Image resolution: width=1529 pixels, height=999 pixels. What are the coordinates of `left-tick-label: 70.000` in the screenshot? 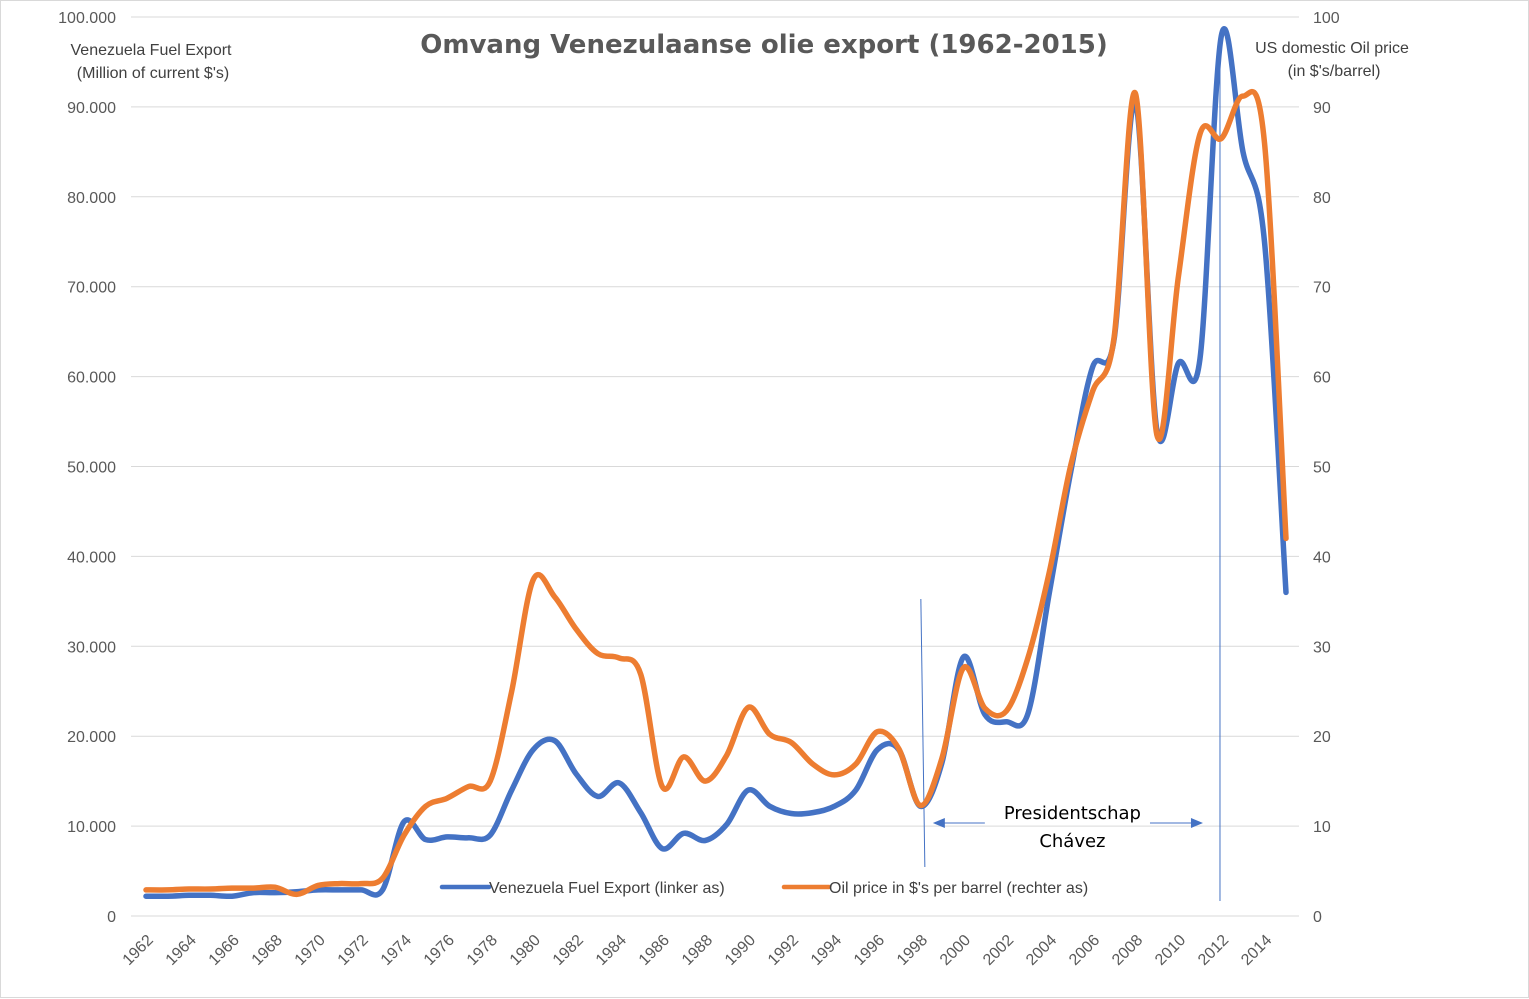 It's located at (91, 288).